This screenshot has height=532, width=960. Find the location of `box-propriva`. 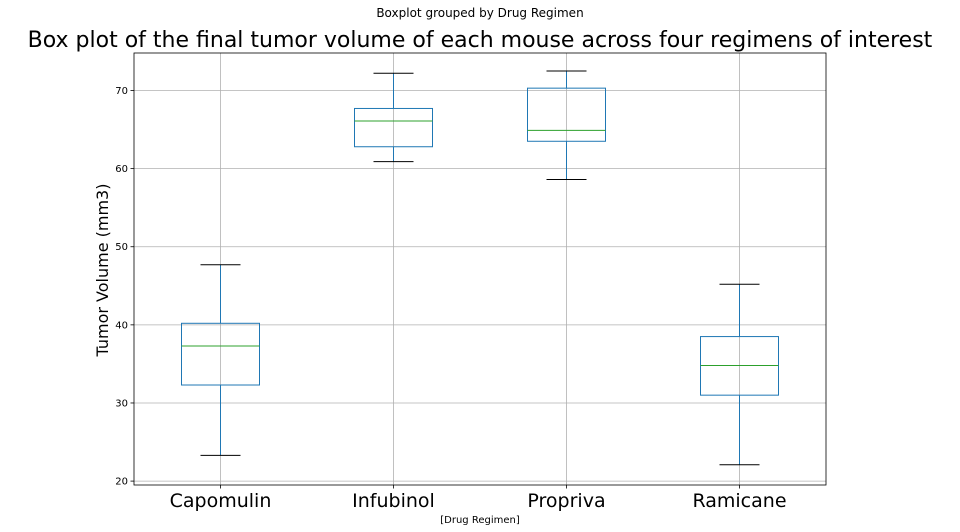

box-propriva is located at coordinates (566, 125).